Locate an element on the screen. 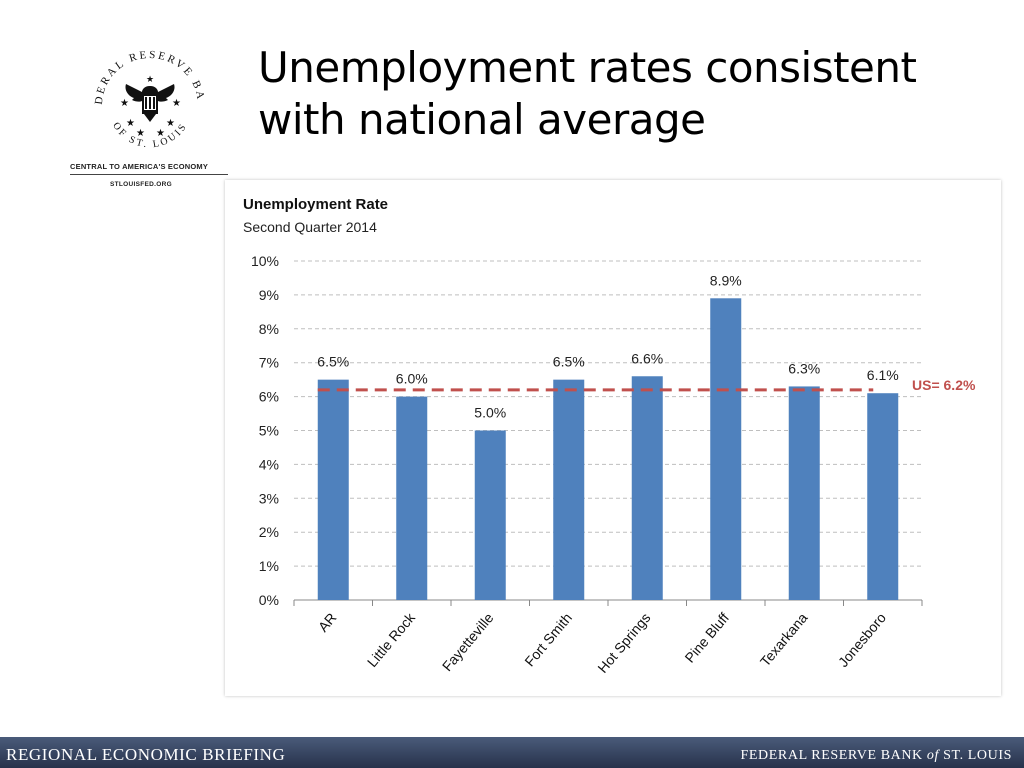  slide-title-line2: with national average is located at coordinates (482, 119).